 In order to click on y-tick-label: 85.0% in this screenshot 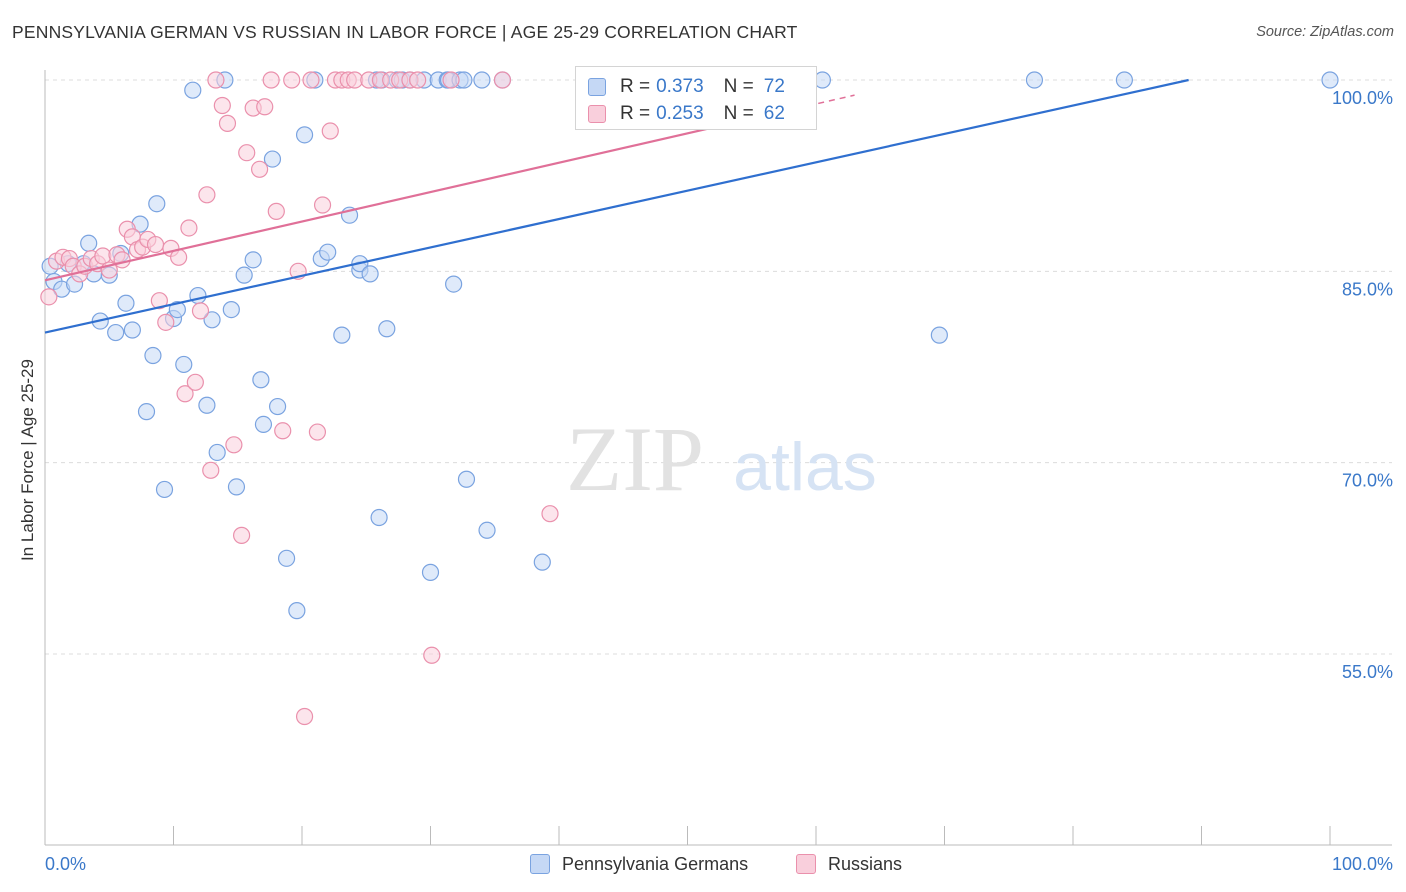, I will do `click(1367, 289)`.